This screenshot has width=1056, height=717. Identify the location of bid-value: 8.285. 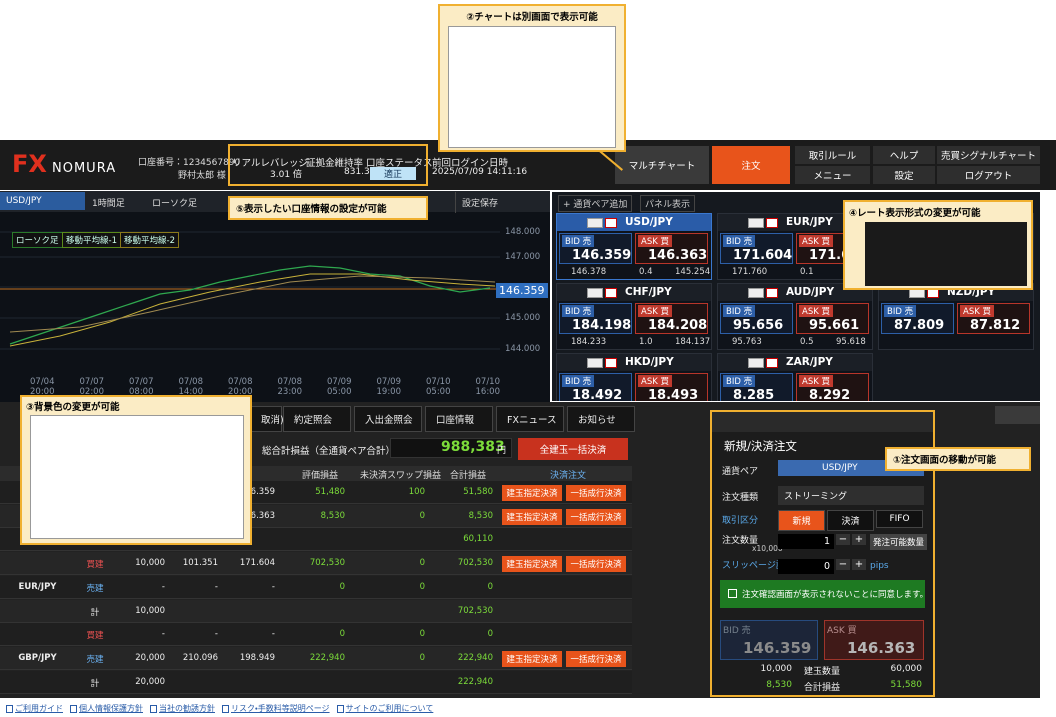
(754, 394).